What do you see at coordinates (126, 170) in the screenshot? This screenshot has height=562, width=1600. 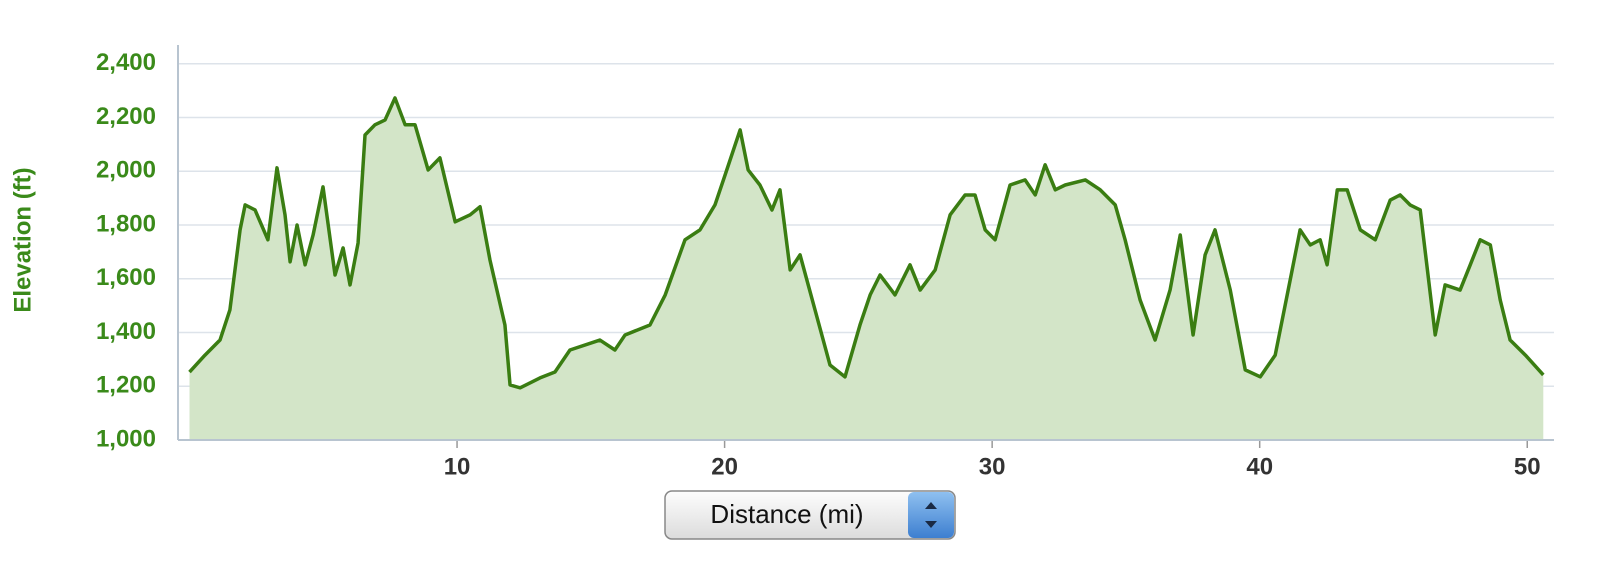 I see `y-tick-label: 2,000` at bounding box center [126, 170].